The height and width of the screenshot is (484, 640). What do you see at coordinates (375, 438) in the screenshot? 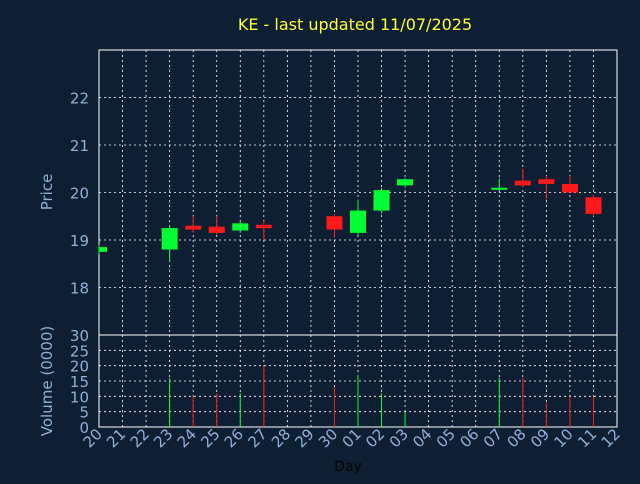
I see `x-tick-label: 02` at bounding box center [375, 438].